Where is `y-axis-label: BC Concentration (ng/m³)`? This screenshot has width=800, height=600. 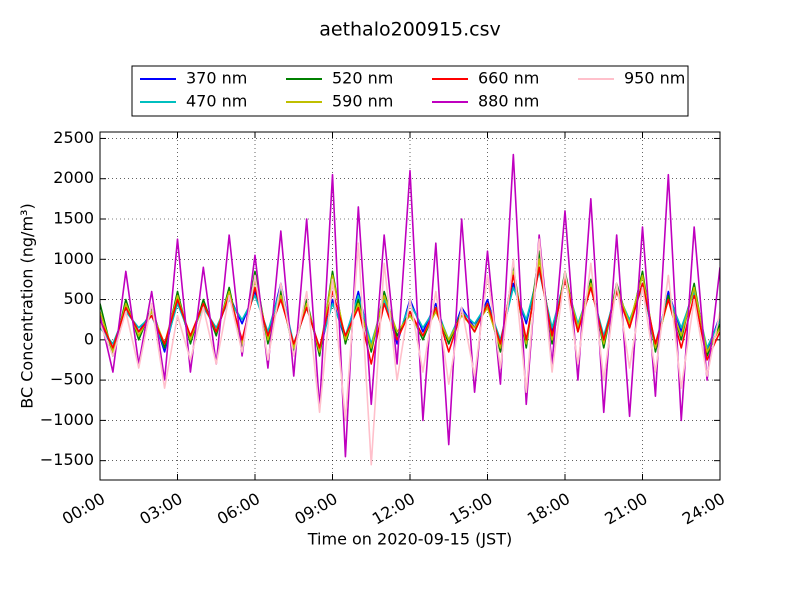 y-axis-label: BC Concentration (ng/m³) is located at coordinates (27, 305).